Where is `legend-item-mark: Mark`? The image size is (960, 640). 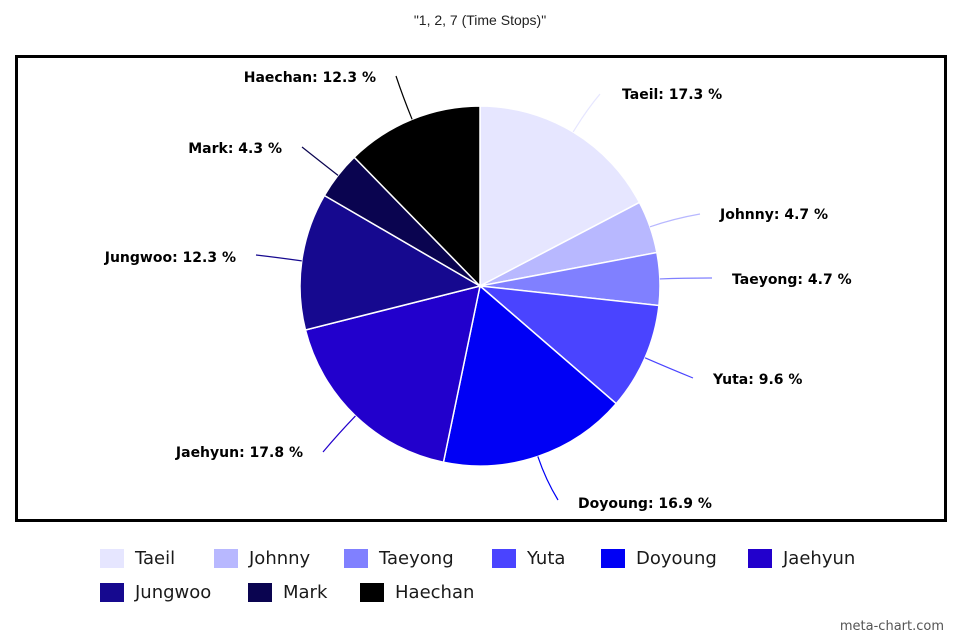
legend-item-mark: Mark is located at coordinates (287, 592).